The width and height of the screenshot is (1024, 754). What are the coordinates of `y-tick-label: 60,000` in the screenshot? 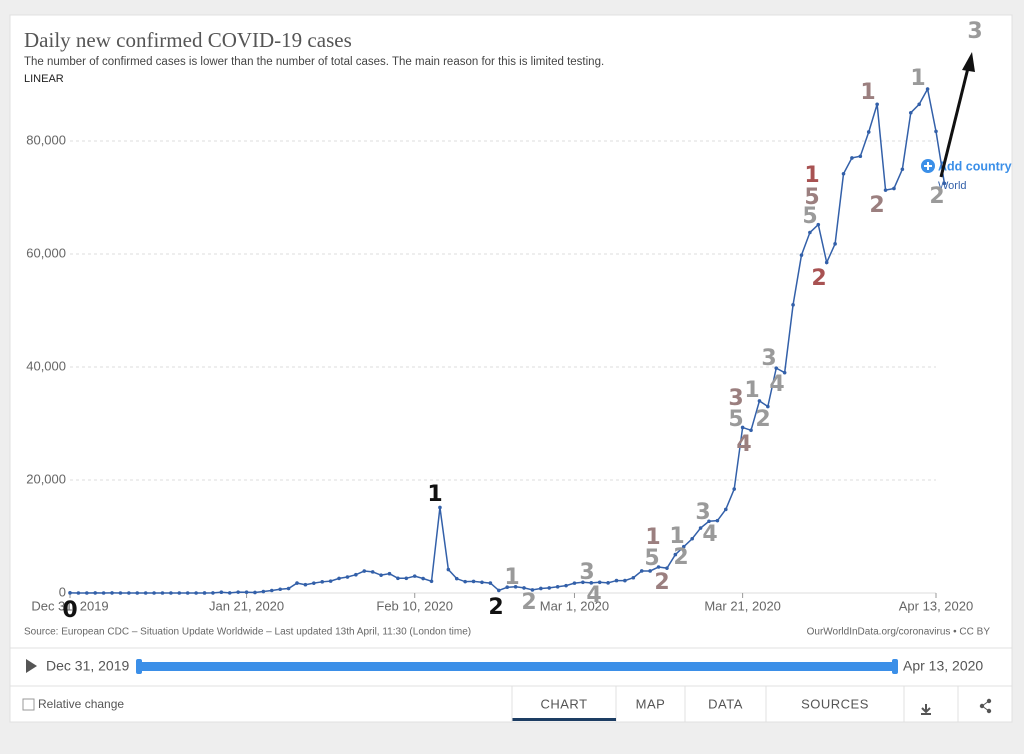 It's located at (46, 252).